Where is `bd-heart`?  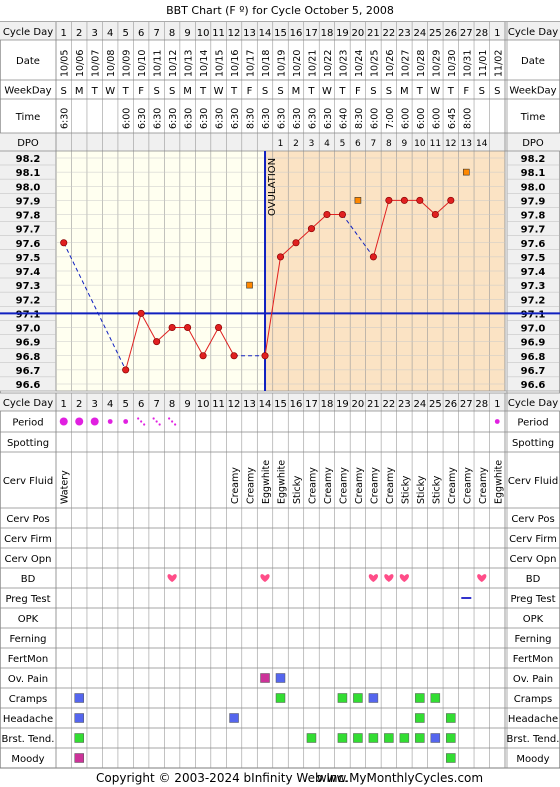 bd-heart is located at coordinates (172, 578).